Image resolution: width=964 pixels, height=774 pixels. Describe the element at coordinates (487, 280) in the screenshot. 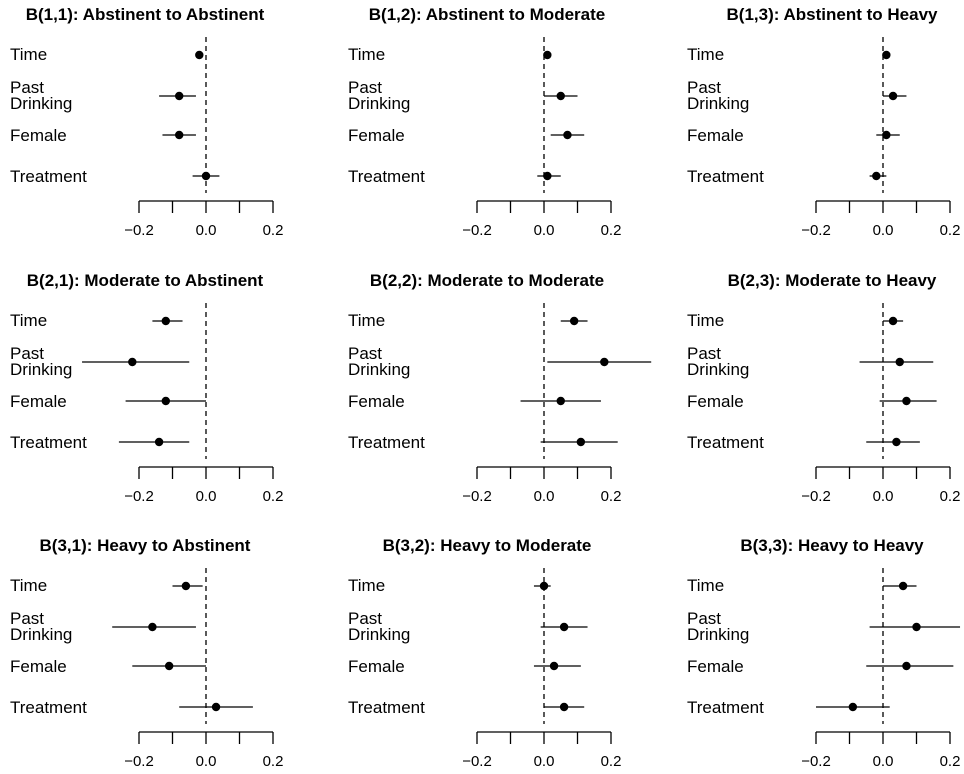

I see `panel-title: B(2,2): Moderate to Moderate` at that location.